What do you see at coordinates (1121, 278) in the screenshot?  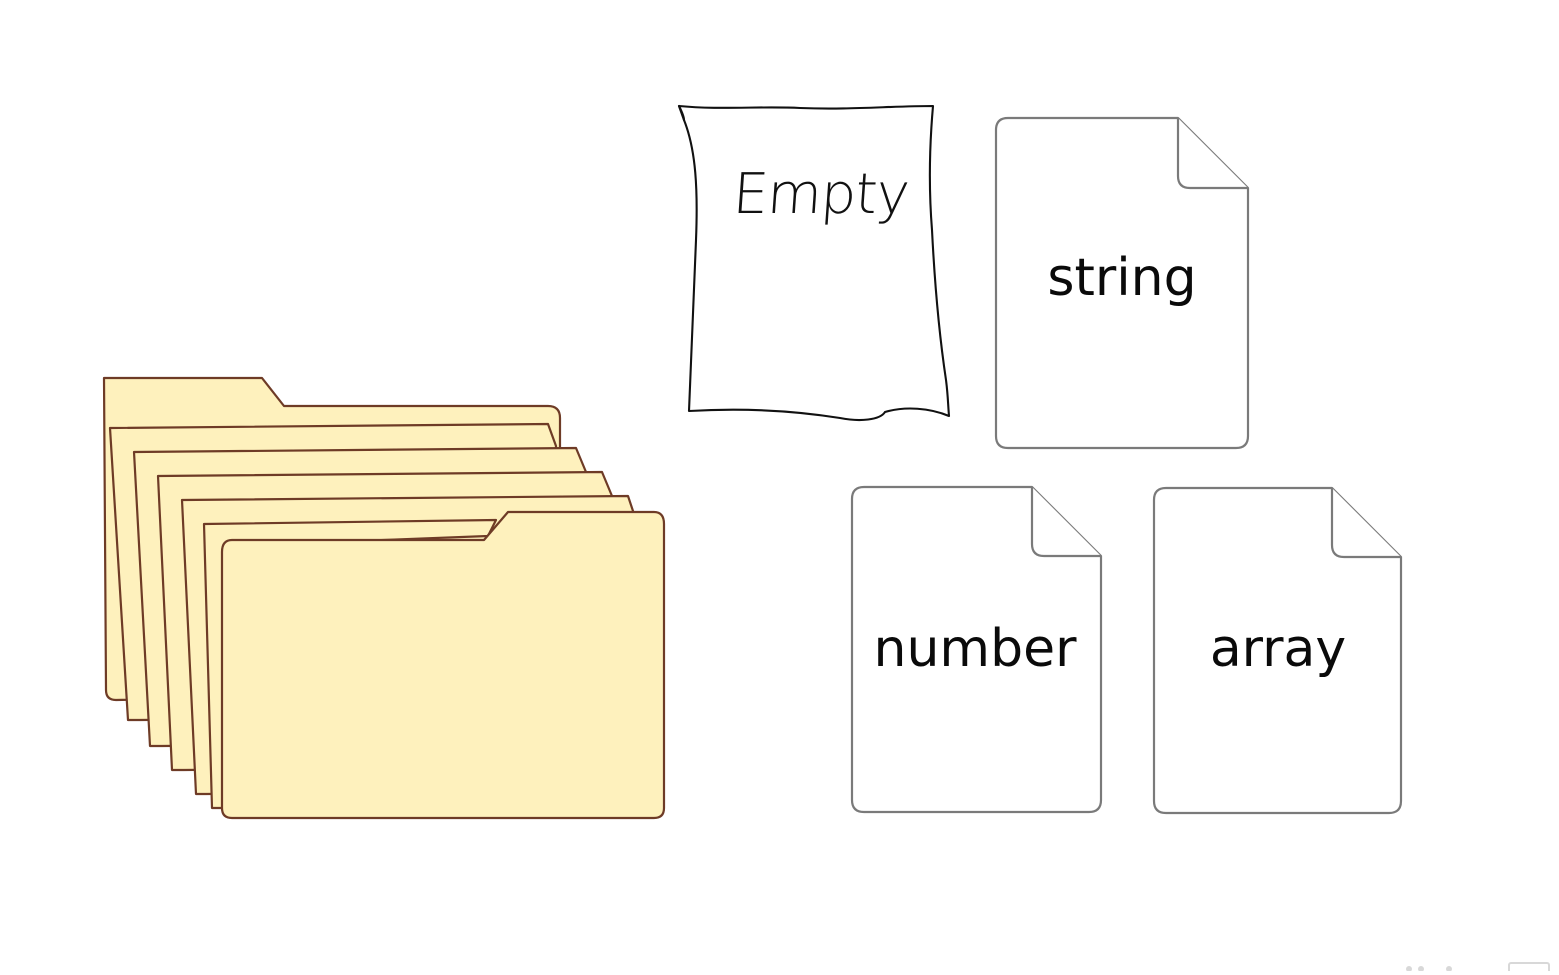 I see `string-label: string` at bounding box center [1121, 278].